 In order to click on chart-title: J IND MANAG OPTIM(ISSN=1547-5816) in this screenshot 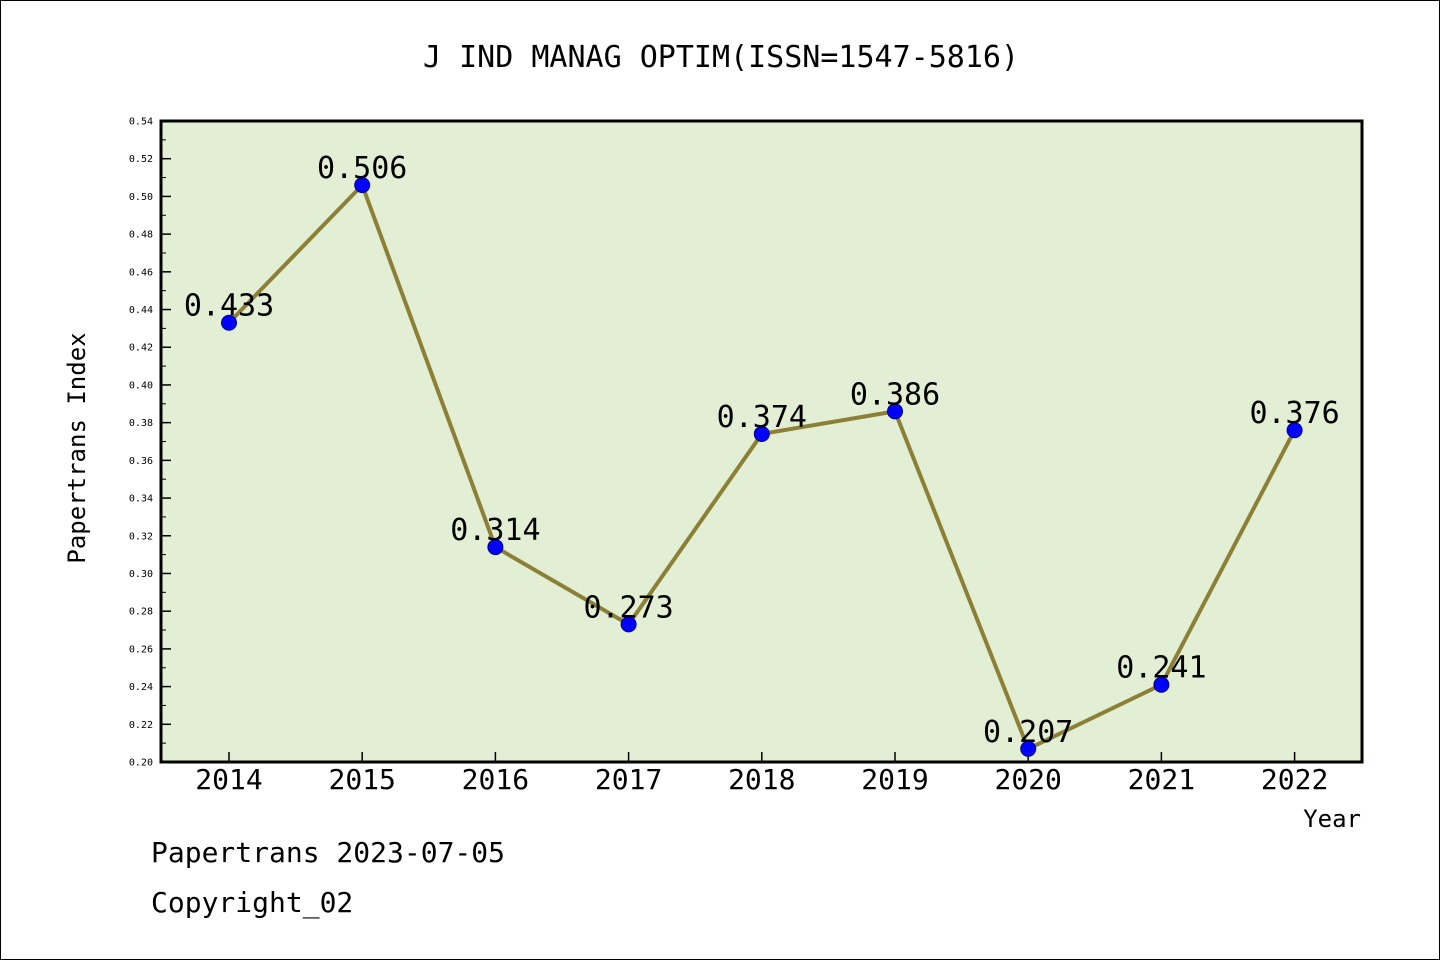, I will do `click(721, 57)`.